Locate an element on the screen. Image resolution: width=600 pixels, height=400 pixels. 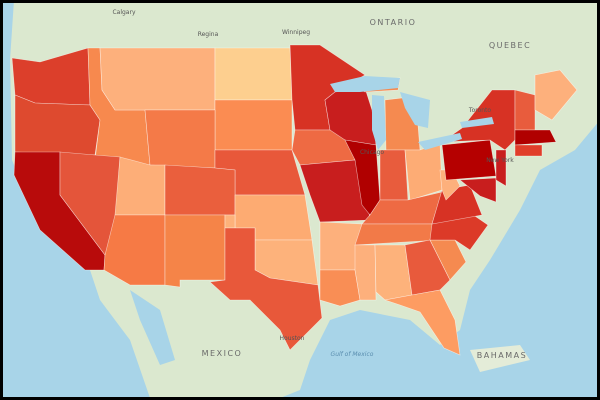
lake-superior is located at coordinates (365, 84).